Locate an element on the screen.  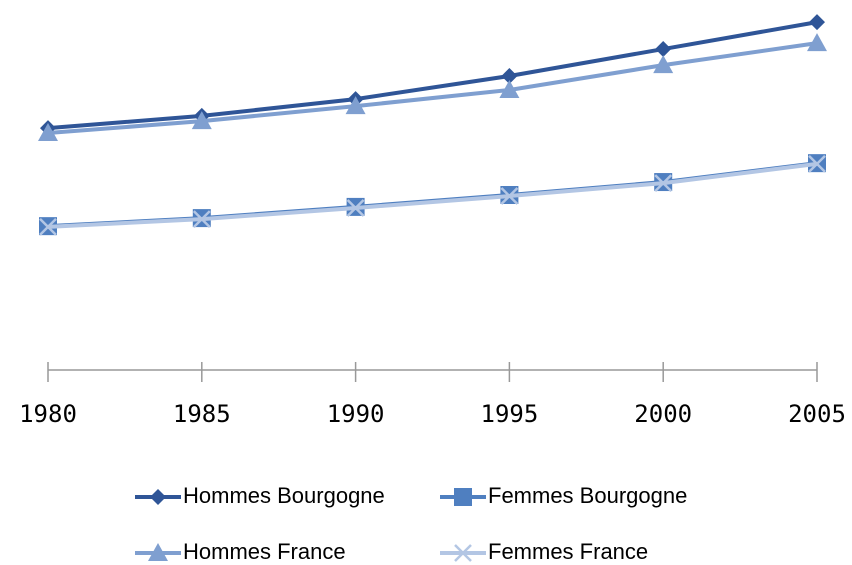
series-line is located at coordinates (432, 195).